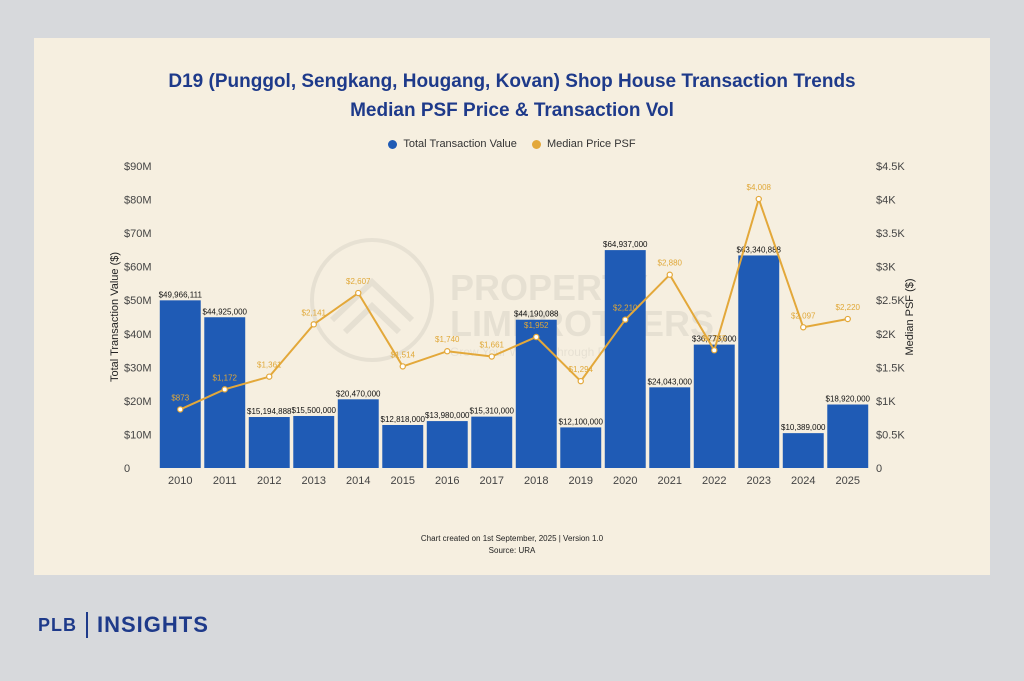 The width and height of the screenshot is (1024, 681). What do you see at coordinates (890, 435) in the screenshot?
I see `y-right-tick-label: $0.5K` at bounding box center [890, 435].